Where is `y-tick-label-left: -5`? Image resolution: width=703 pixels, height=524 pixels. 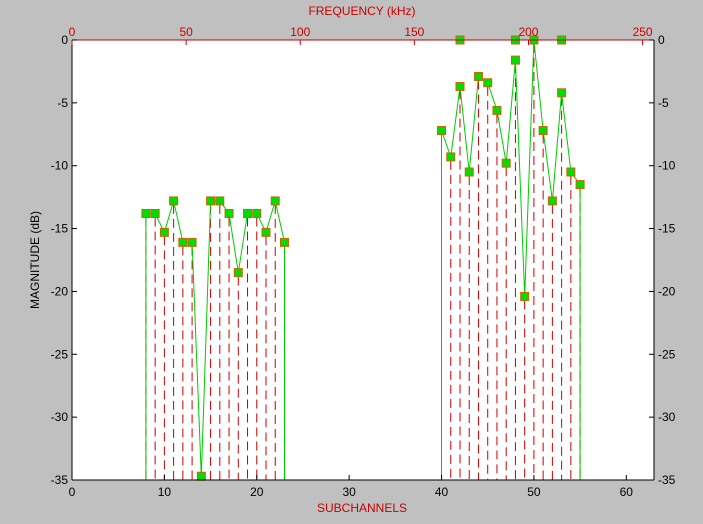 y-tick-label-left: -5 is located at coordinates (62, 103).